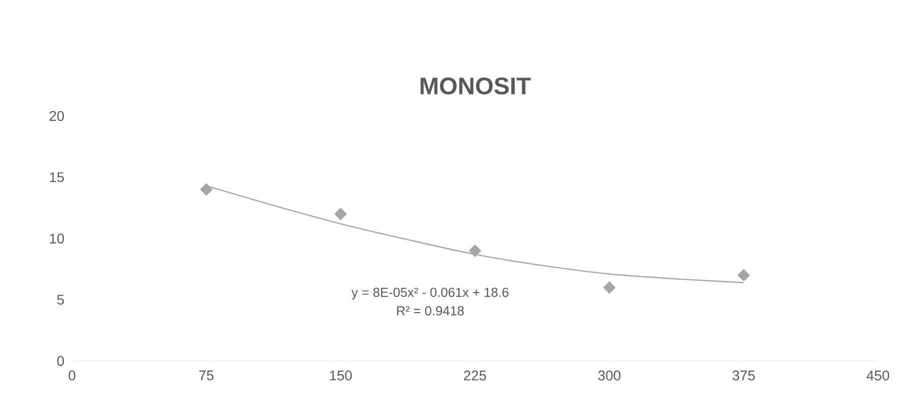 The width and height of the screenshot is (912, 416). I want to click on x-tick-label: 375, so click(743, 375).